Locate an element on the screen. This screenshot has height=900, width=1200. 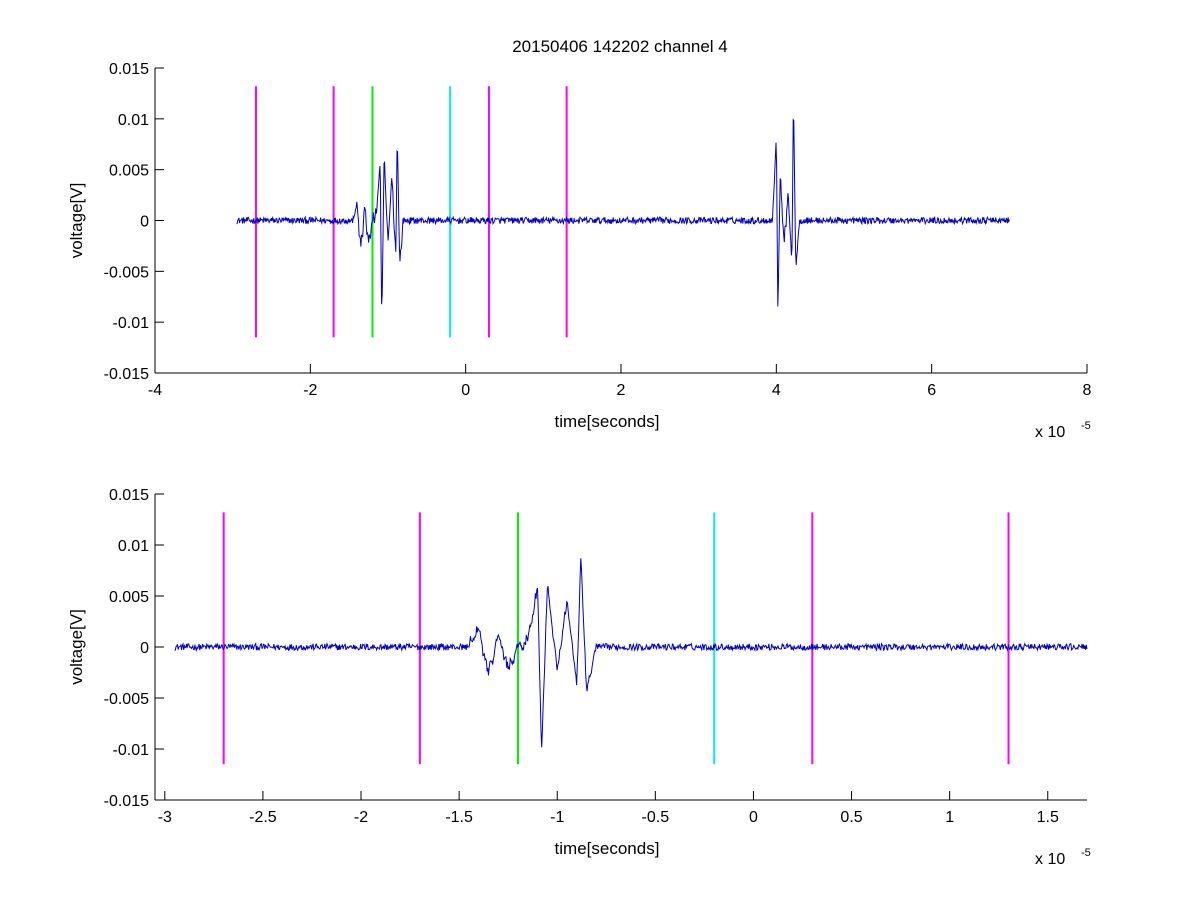
x-tick-label: -1.5 is located at coordinates (459, 817).